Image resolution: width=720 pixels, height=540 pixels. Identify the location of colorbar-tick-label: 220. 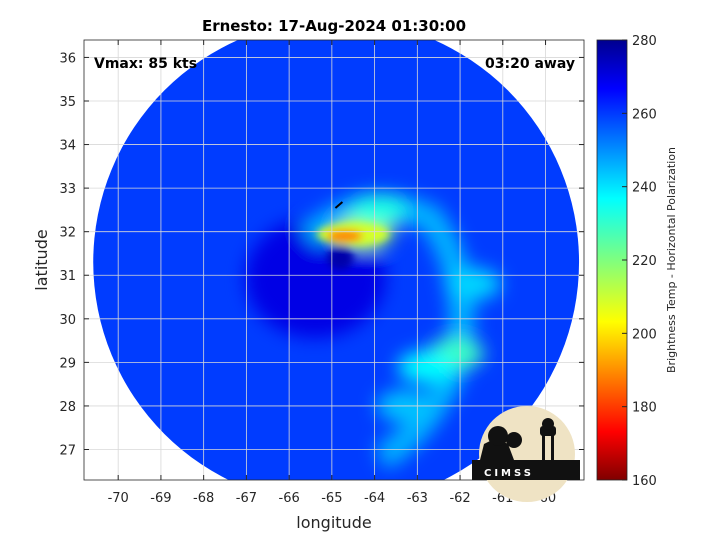
(644, 261).